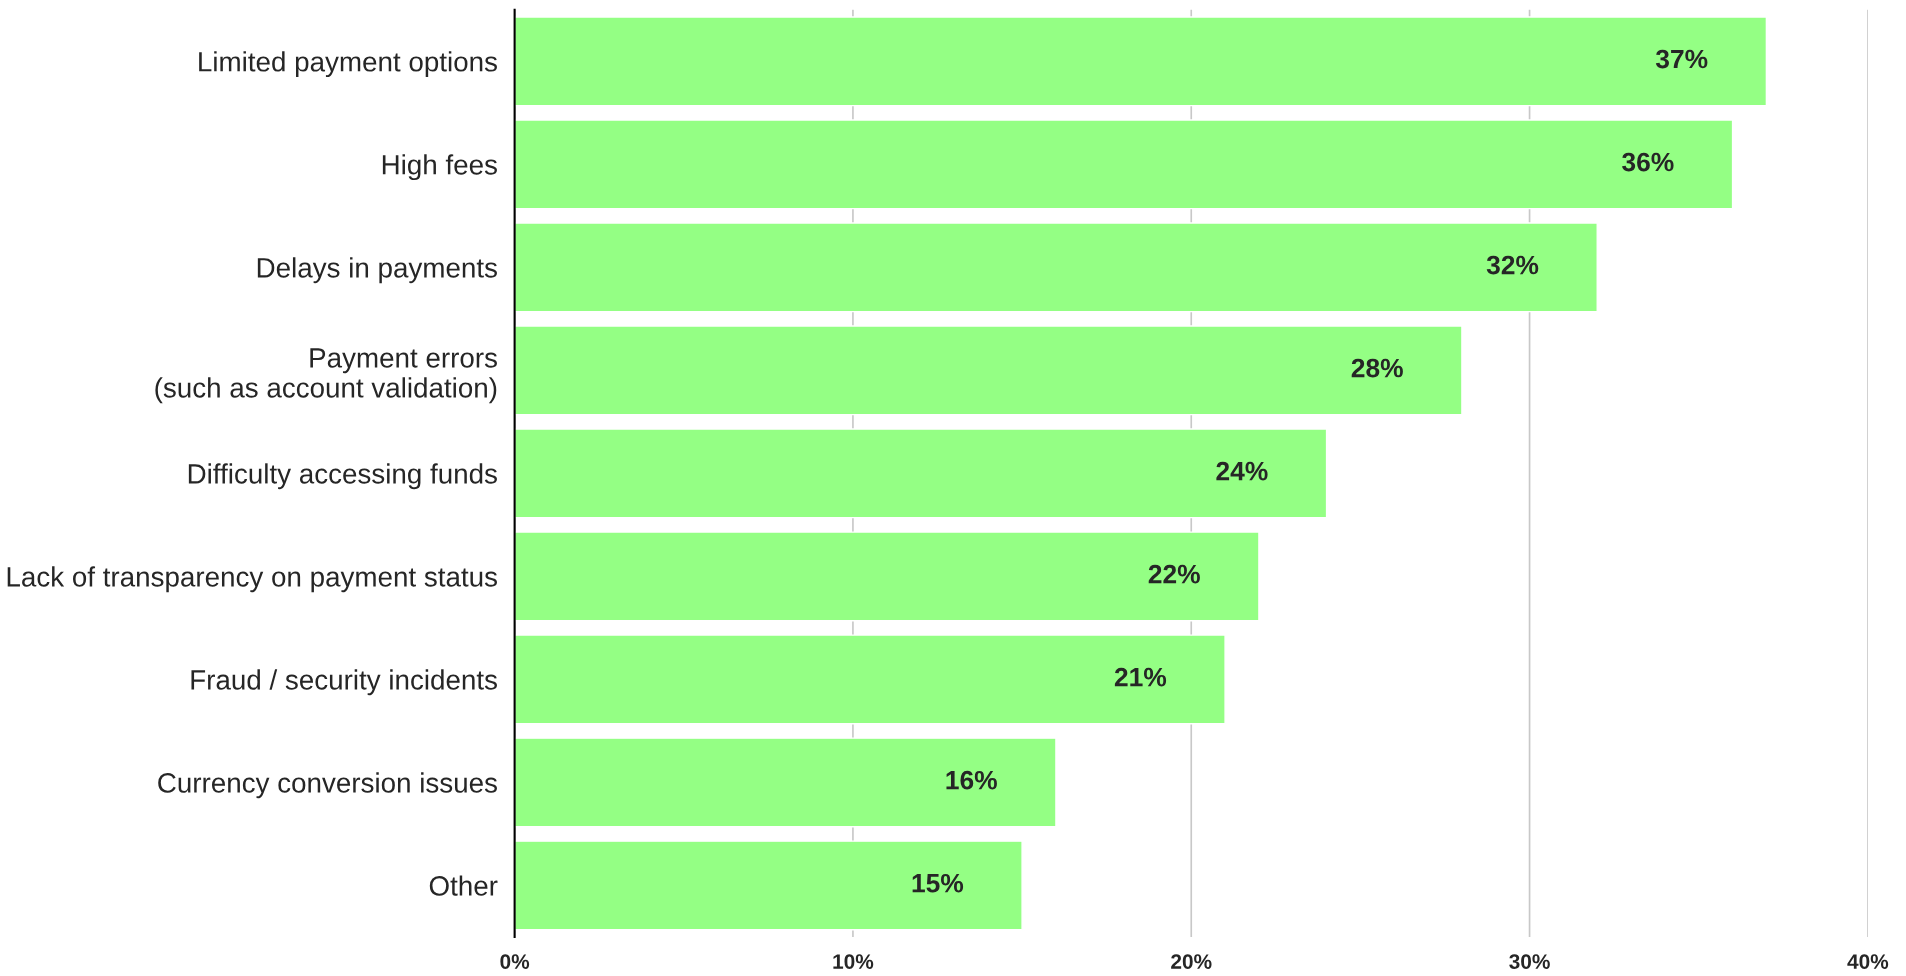 This screenshot has width=1906, height=976. Describe the element at coordinates (1868, 961) in the screenshot. I see `x-tick-label: 40%` at that location.